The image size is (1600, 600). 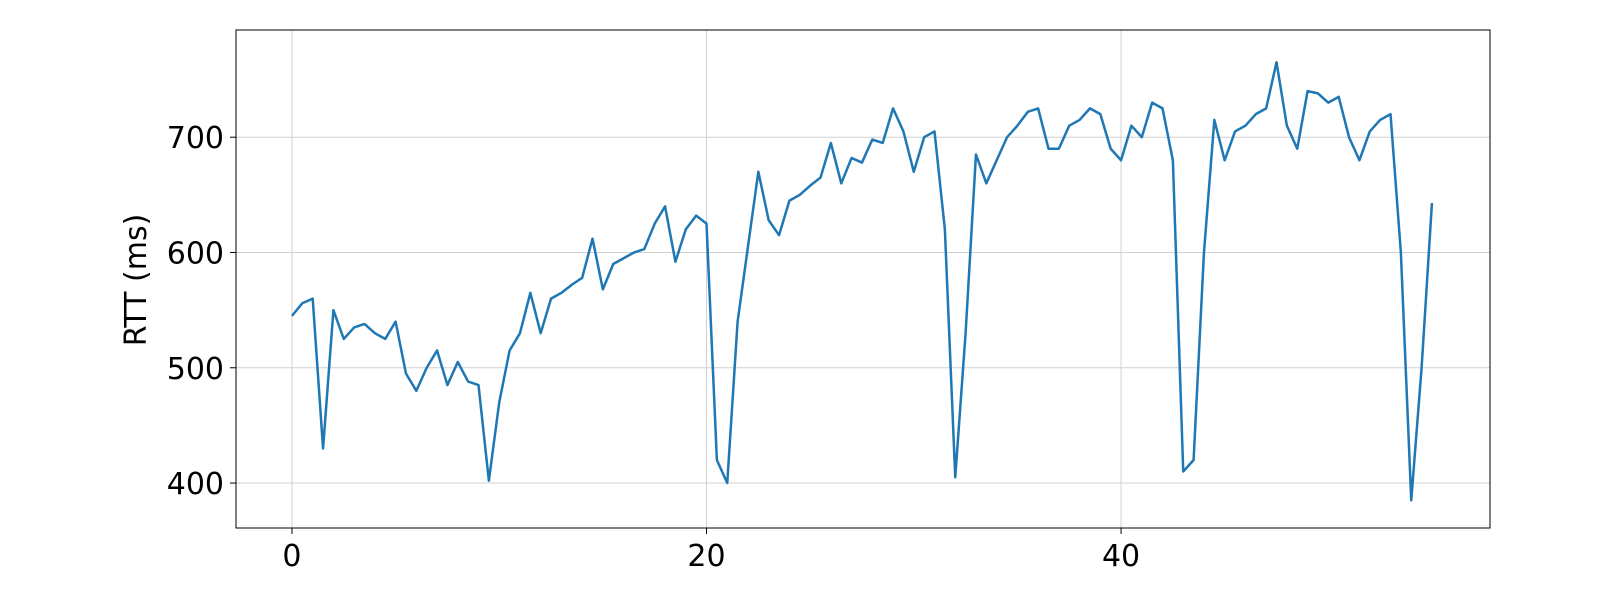 I want to click on x-tick-label: 20, so click(x=706, y=556).